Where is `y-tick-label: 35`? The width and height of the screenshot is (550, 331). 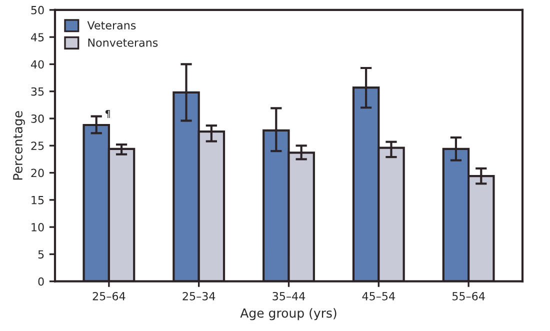 y-tick-label: 35 is located at coordinates (37, 91).